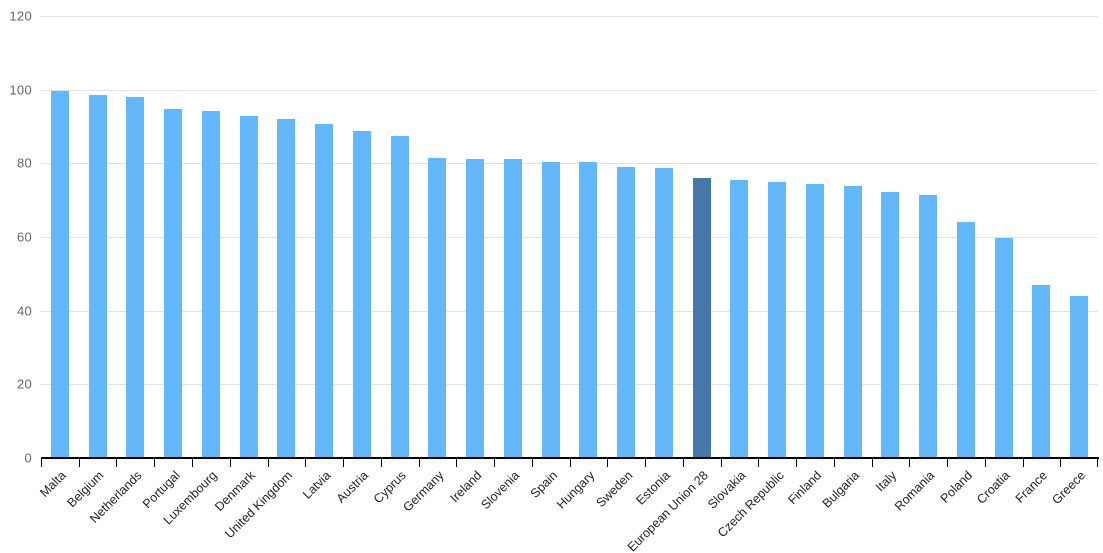 The width and height of the screenshot is (1103, 553). What do you see at coordinates (173, 283) in the screenshot?
I see `bar-portugal` at bounding box center [173, 283].